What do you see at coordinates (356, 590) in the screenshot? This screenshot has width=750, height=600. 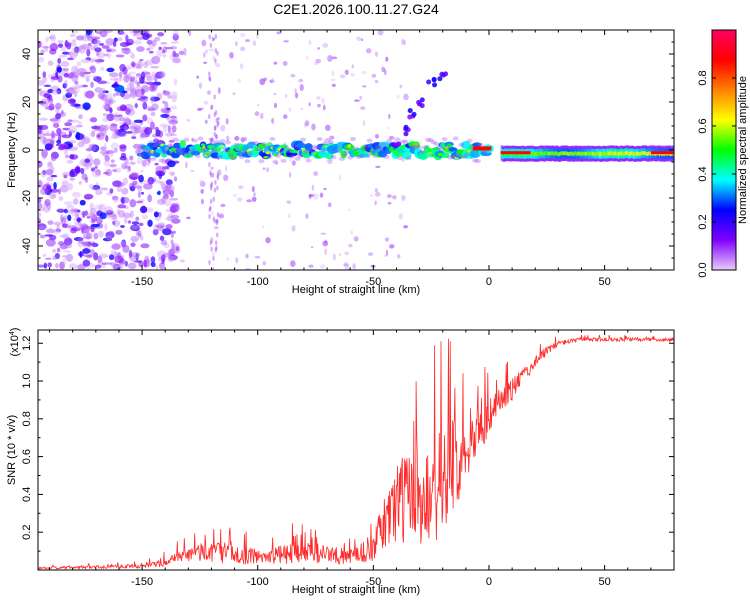 I see `snr-x-label: Height of straight line (km)` at bounding box center [356, 590].